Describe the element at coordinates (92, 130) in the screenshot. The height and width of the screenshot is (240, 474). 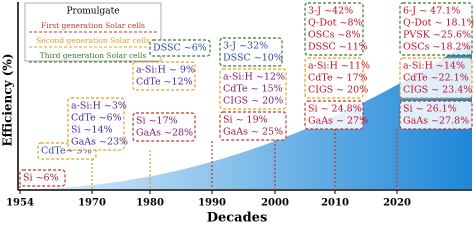
I see `cell-efficiency: Si ~14%` at that location.